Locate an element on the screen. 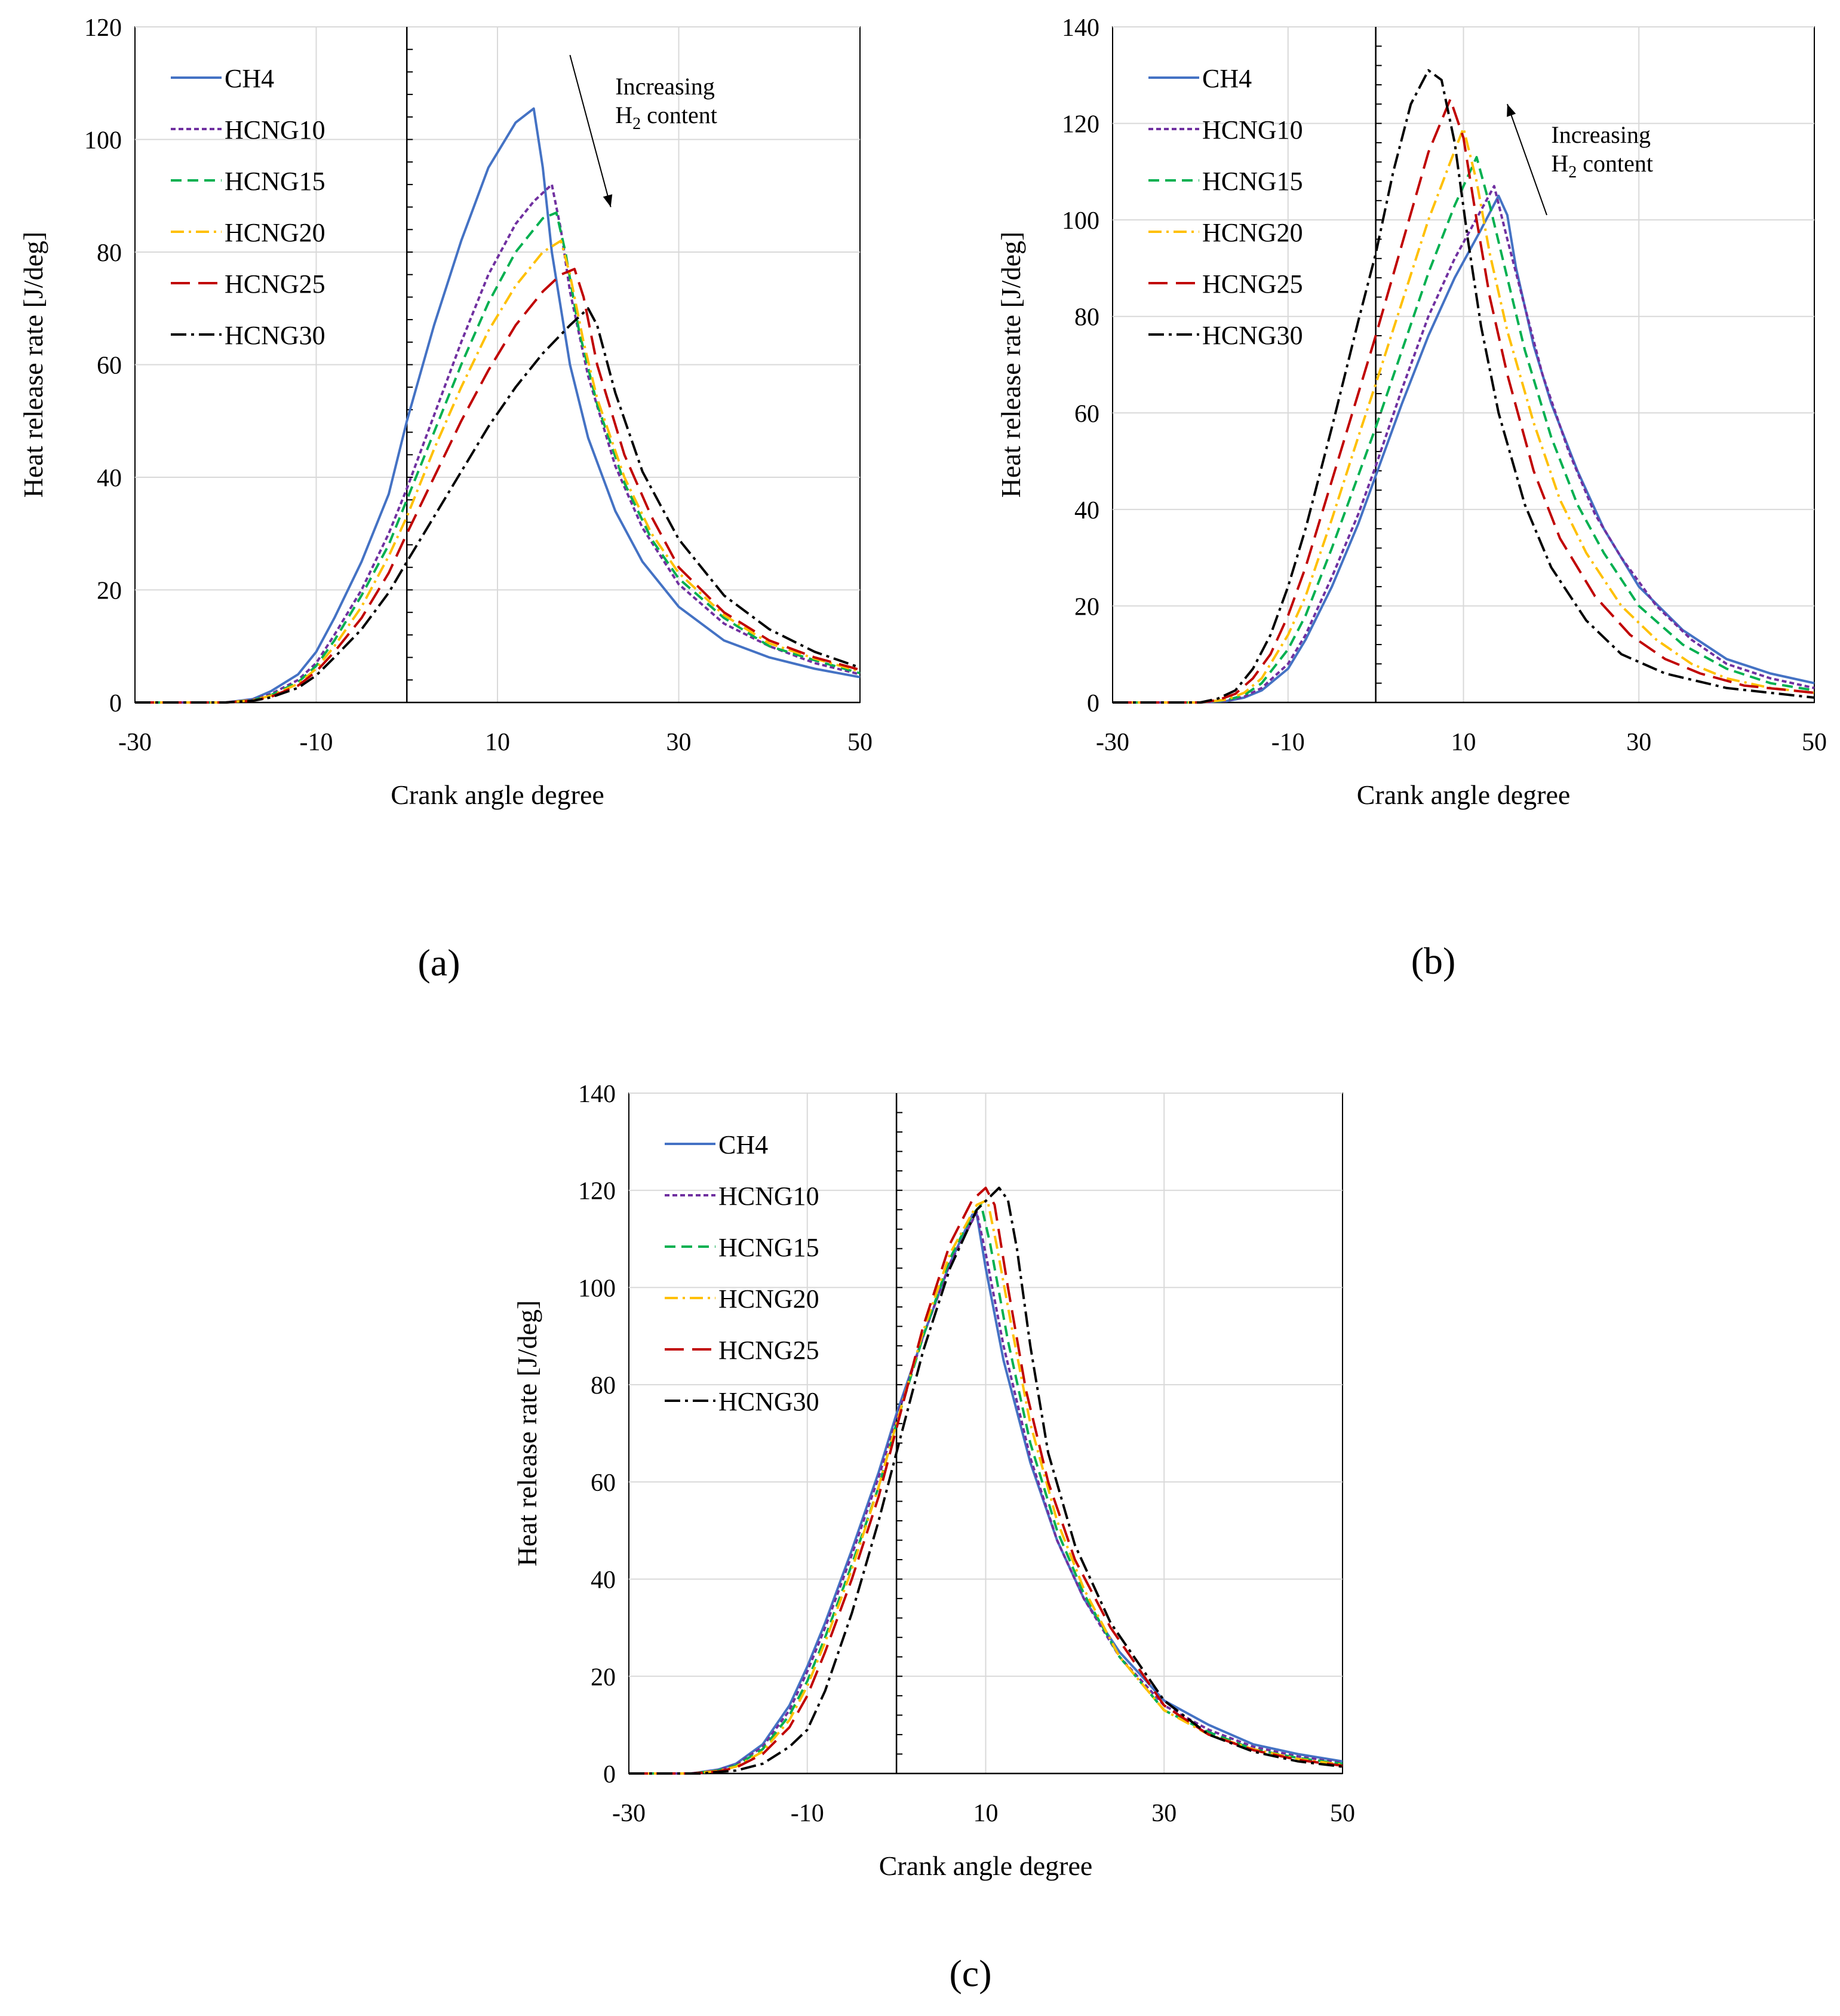  panel-label: (c) is located at coordinates (970, 1973).